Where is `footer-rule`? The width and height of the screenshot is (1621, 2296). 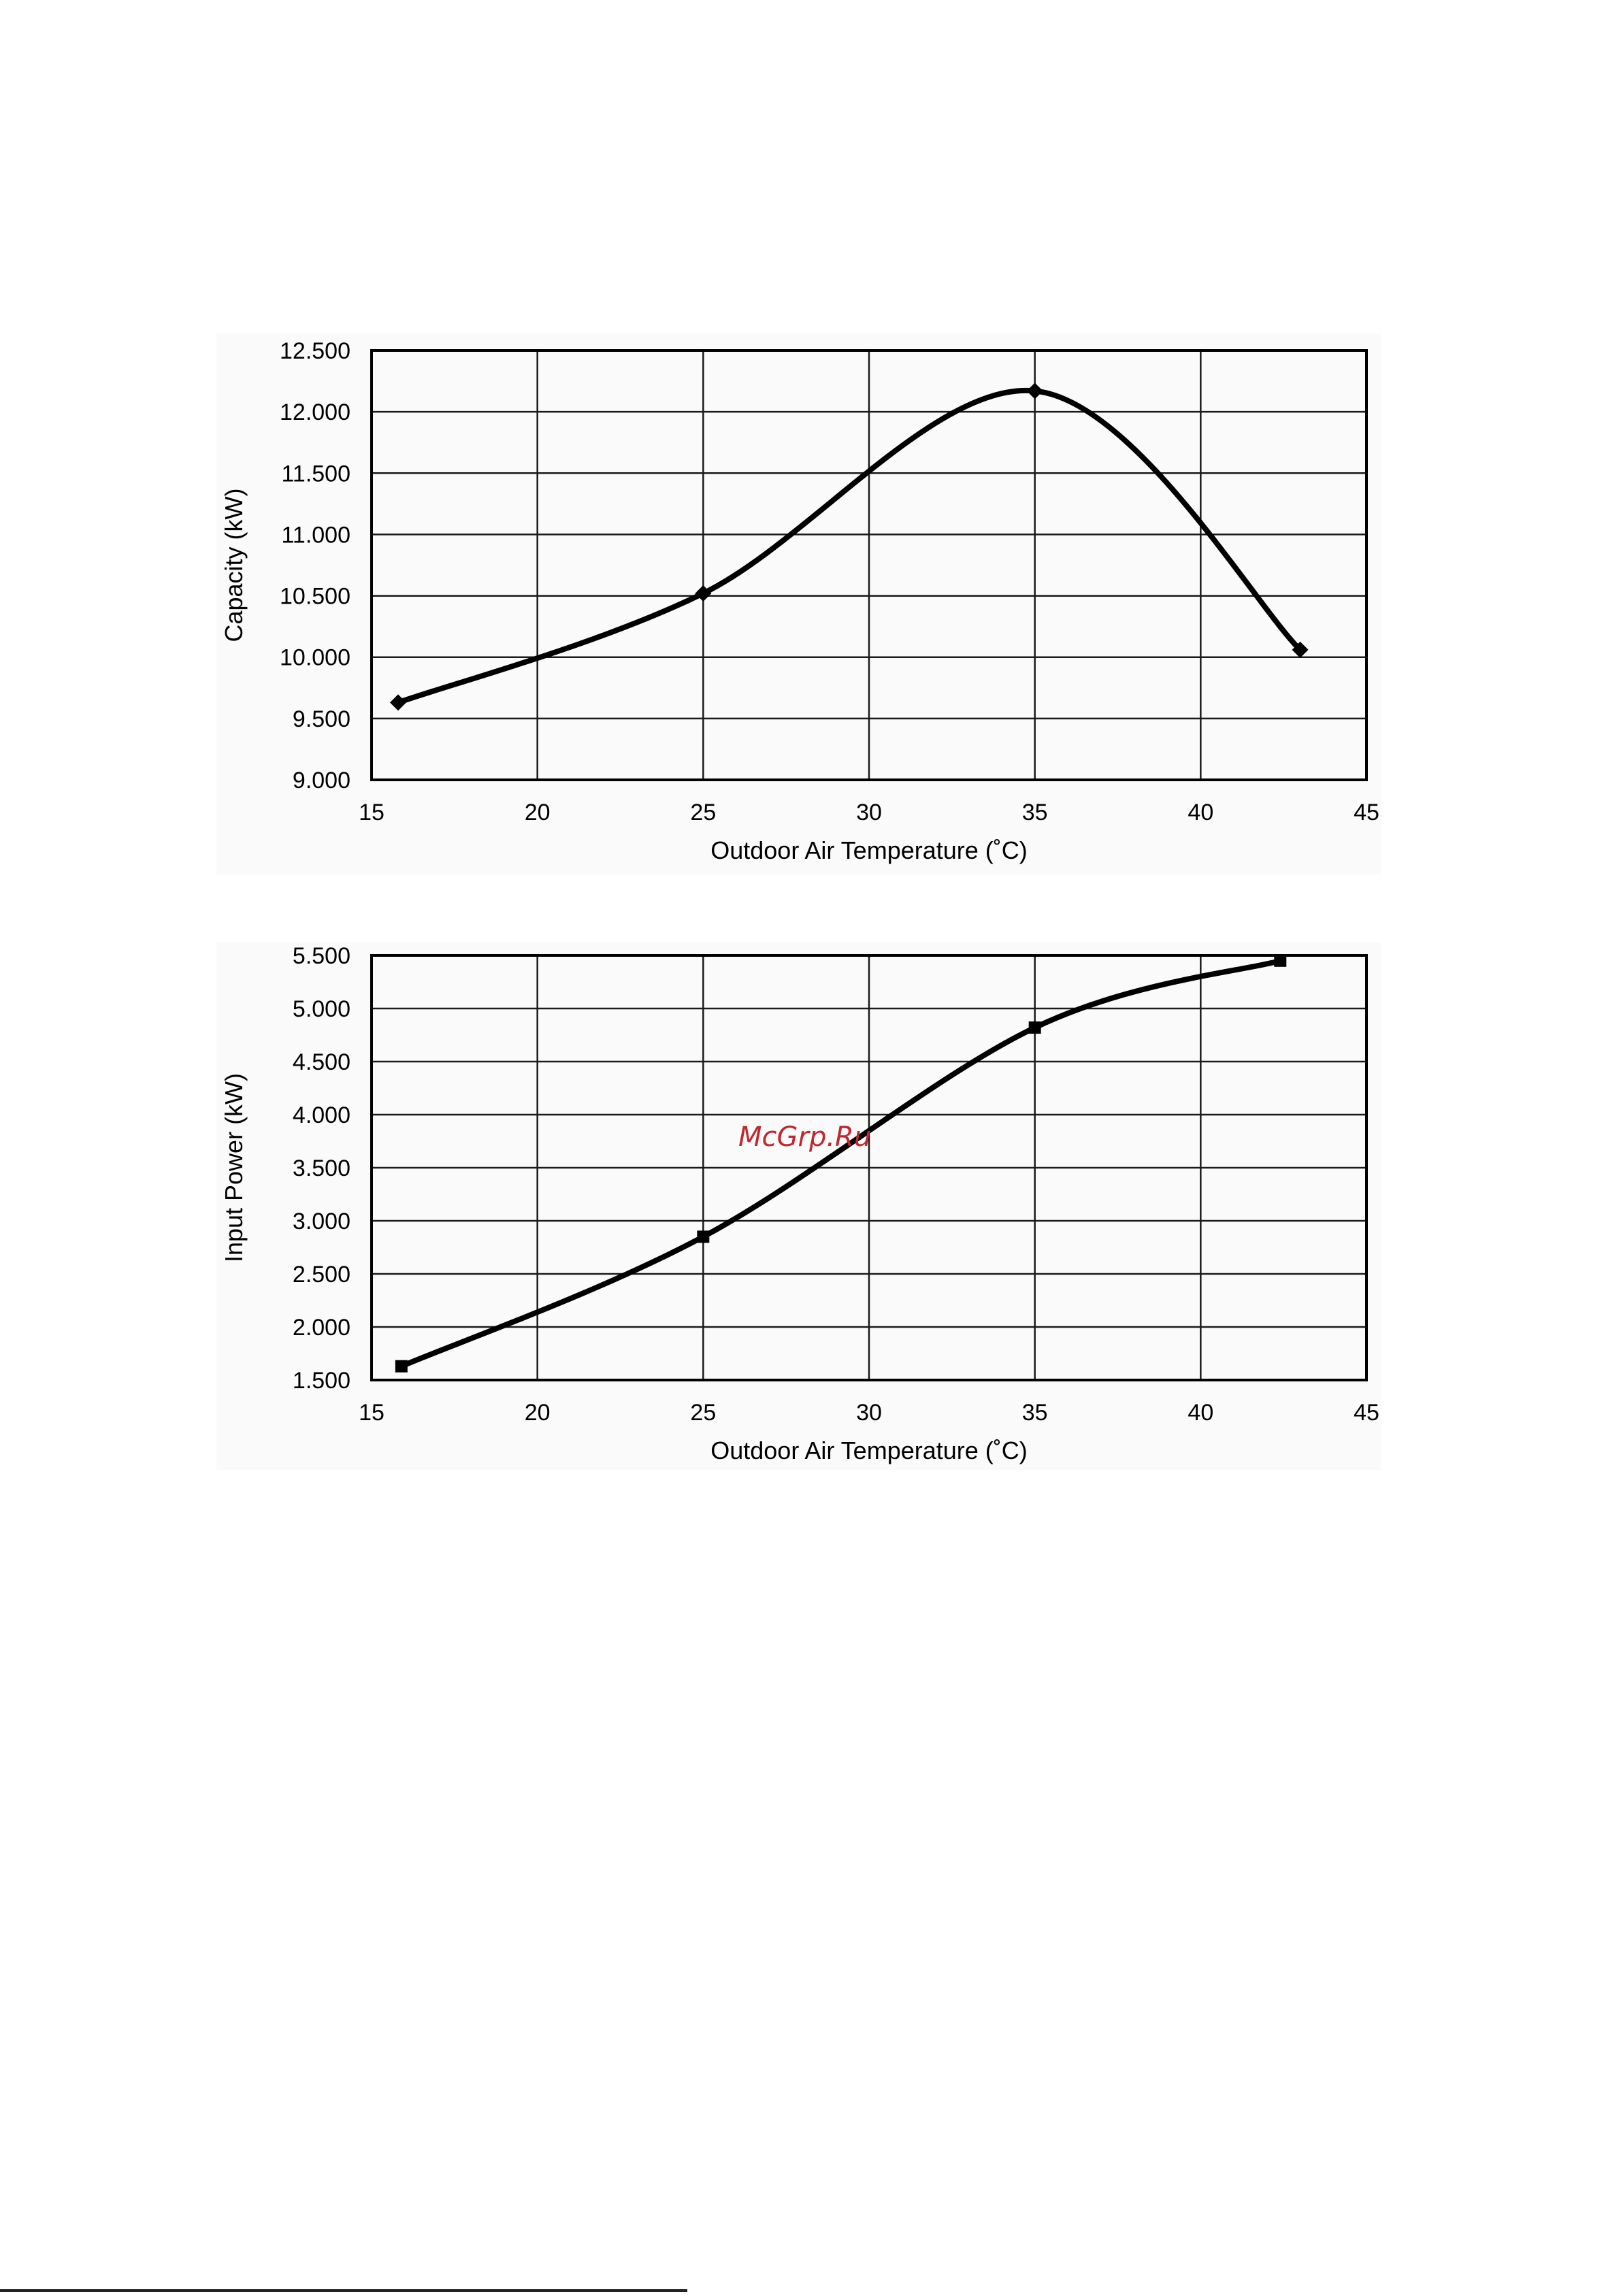
footer-rule is located at coordinates (343, 2290).